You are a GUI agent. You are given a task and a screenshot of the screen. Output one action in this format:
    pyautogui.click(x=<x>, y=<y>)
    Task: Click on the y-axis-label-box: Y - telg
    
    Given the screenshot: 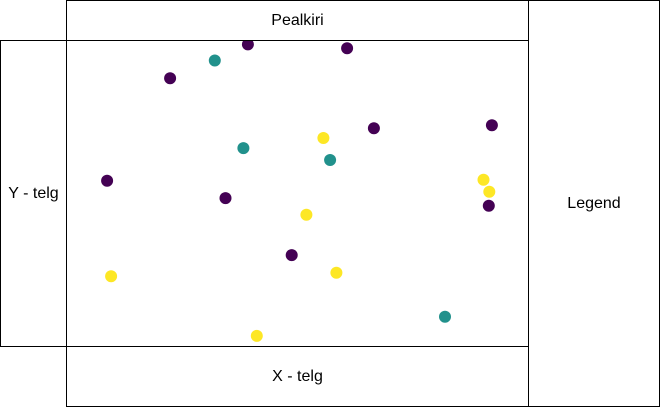 What is the action you would take?
    pyautogui.click(x=33, y=193)
    